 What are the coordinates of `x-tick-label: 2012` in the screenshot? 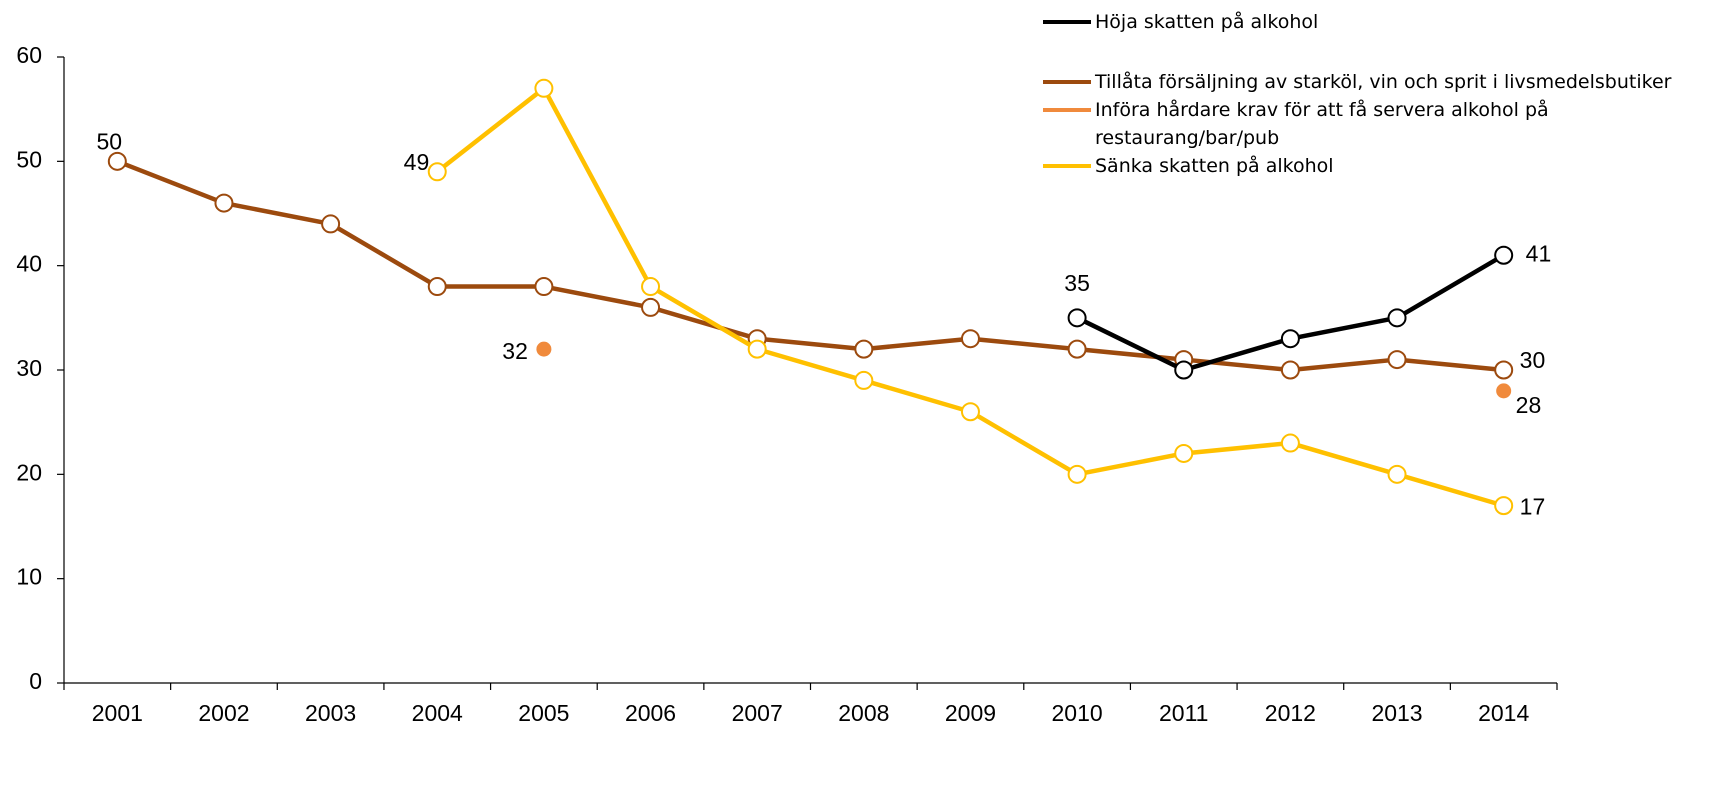 It's located at (1290, 713).